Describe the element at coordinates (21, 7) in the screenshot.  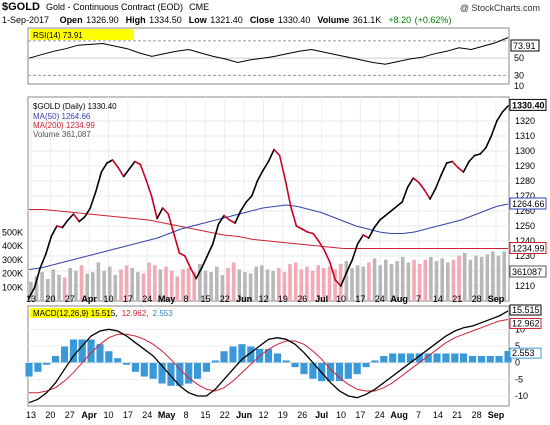
I see `symbol: $GOLD` at that location.